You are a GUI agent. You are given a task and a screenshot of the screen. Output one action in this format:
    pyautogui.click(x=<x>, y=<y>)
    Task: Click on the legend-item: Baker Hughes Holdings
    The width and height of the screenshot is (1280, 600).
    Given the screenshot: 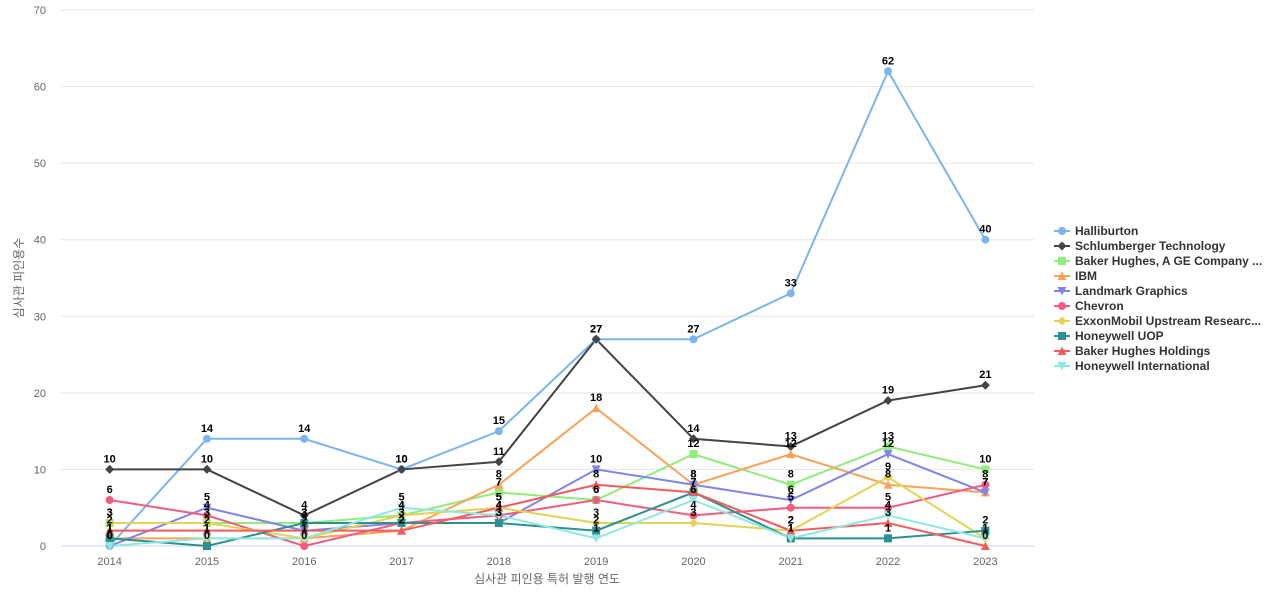 What is the action you would take?
    pyautogui.click(x=1132, y=351)
    